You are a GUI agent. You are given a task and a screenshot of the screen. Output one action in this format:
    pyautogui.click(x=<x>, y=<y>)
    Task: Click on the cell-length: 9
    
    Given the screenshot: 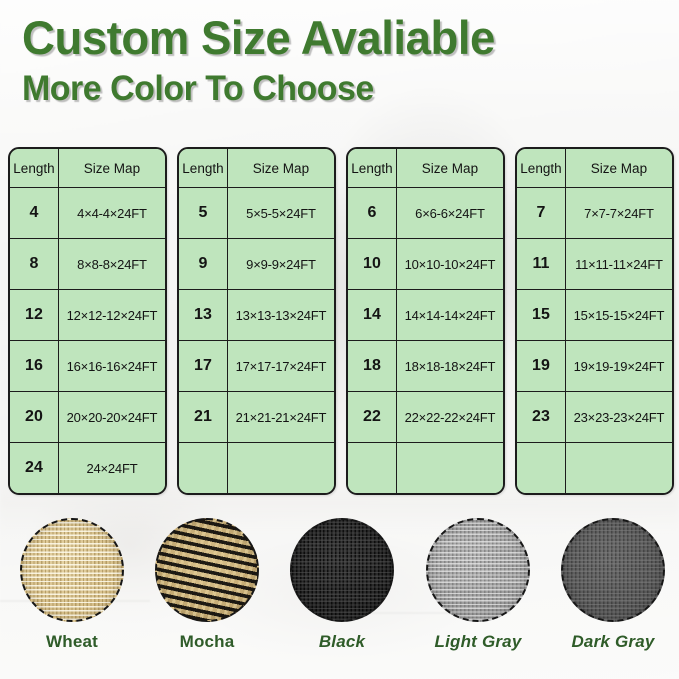 What is the action you would take?
    pyautogui.click(x=203, y=264)
    